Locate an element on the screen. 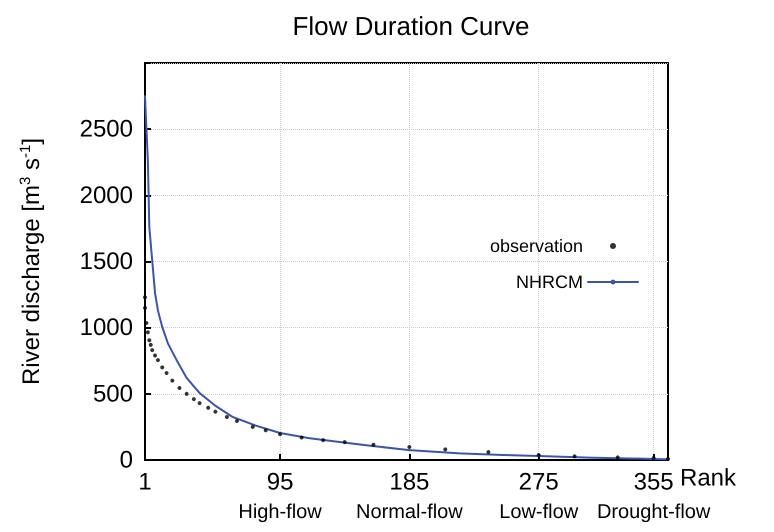 Image resolution: width=774 pixels, height=532 pixels. chart-title: Flow Duration Curve is located at coordinates (411, 26).